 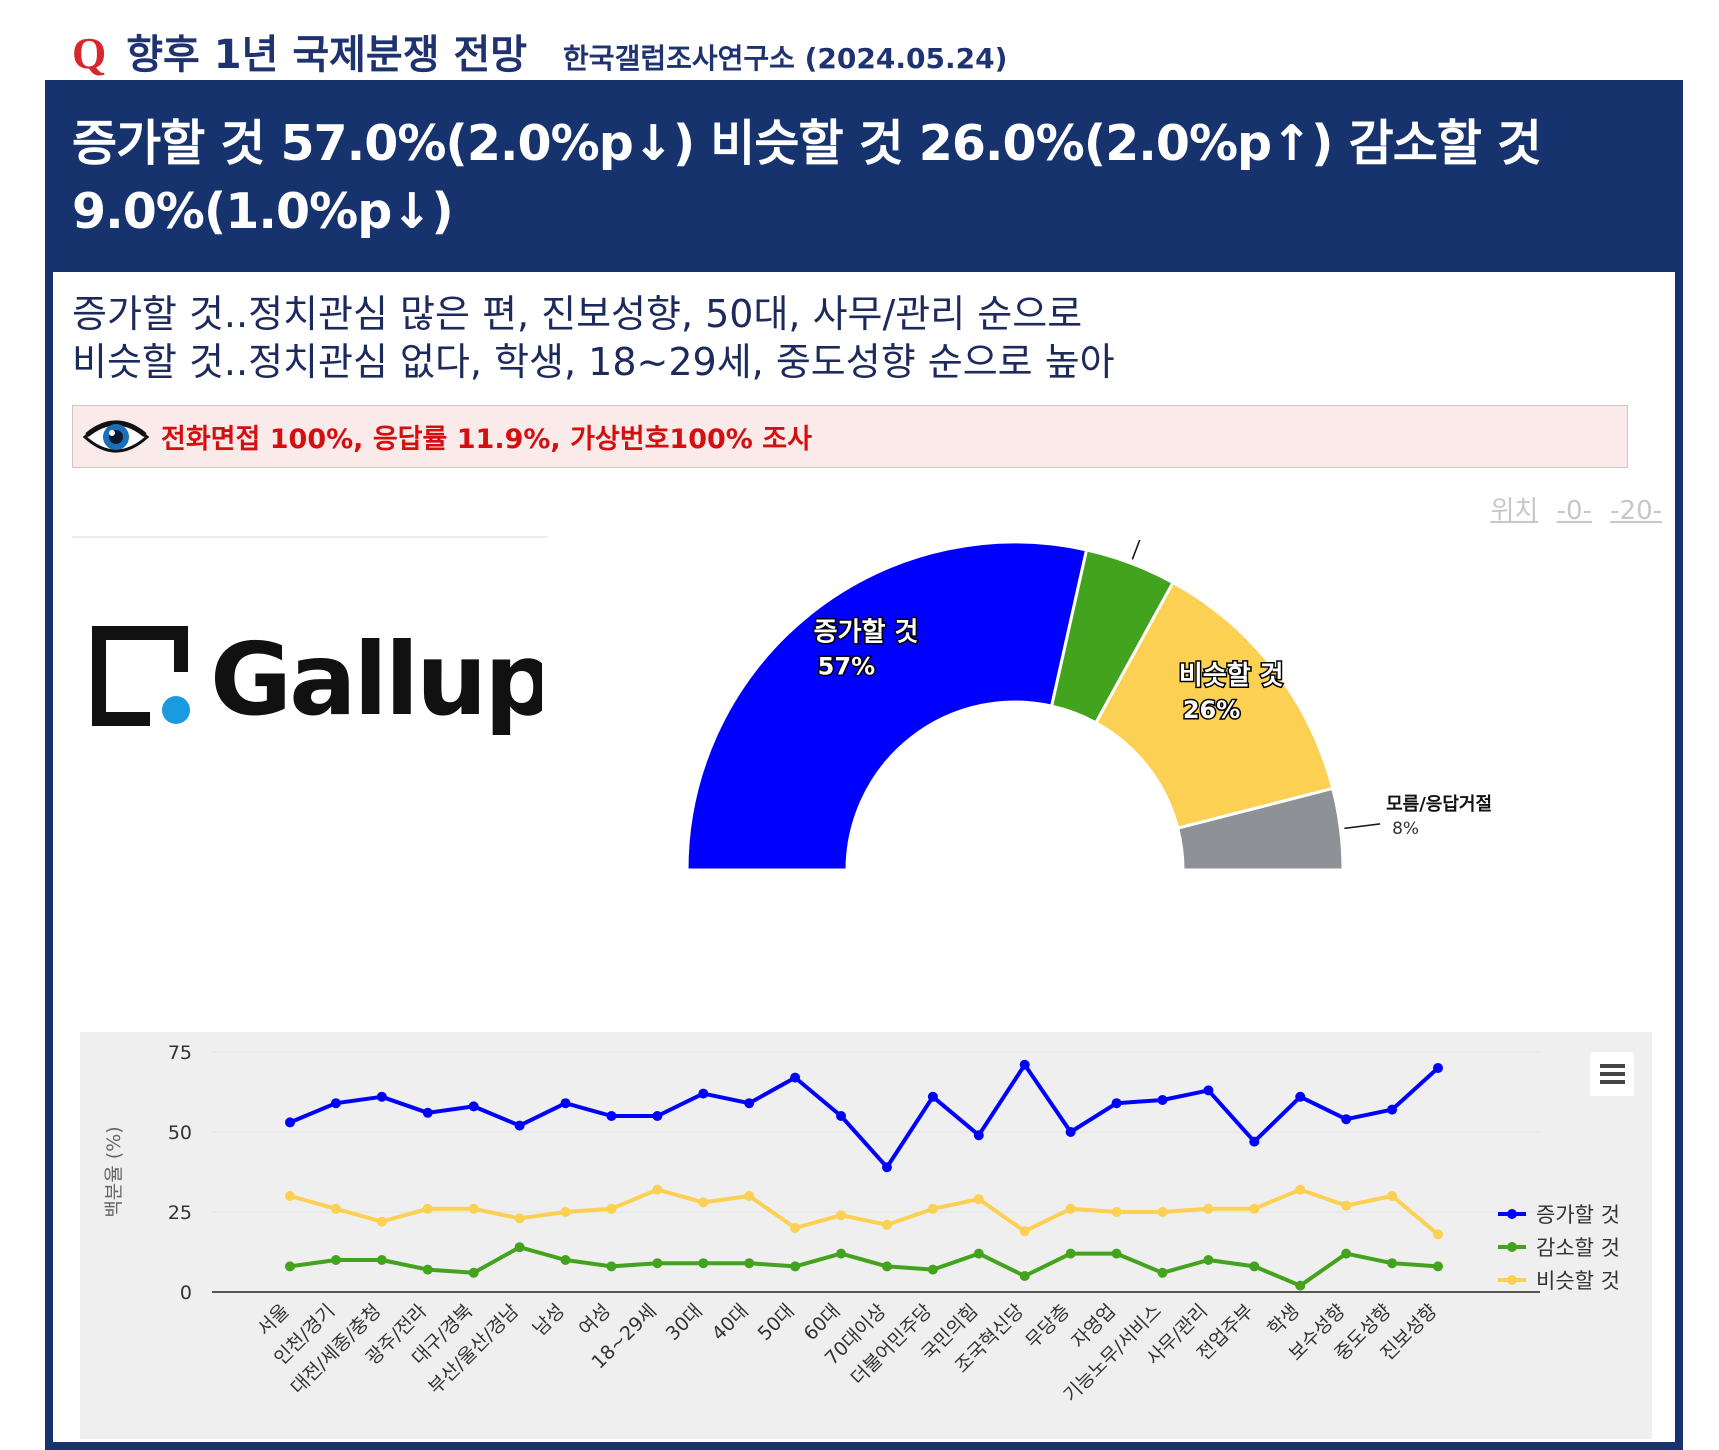 What do you see at coordinates (1574, 511) in the screenshot?
I see `position-link-0: -0-` at bounding box center [1574, 511].